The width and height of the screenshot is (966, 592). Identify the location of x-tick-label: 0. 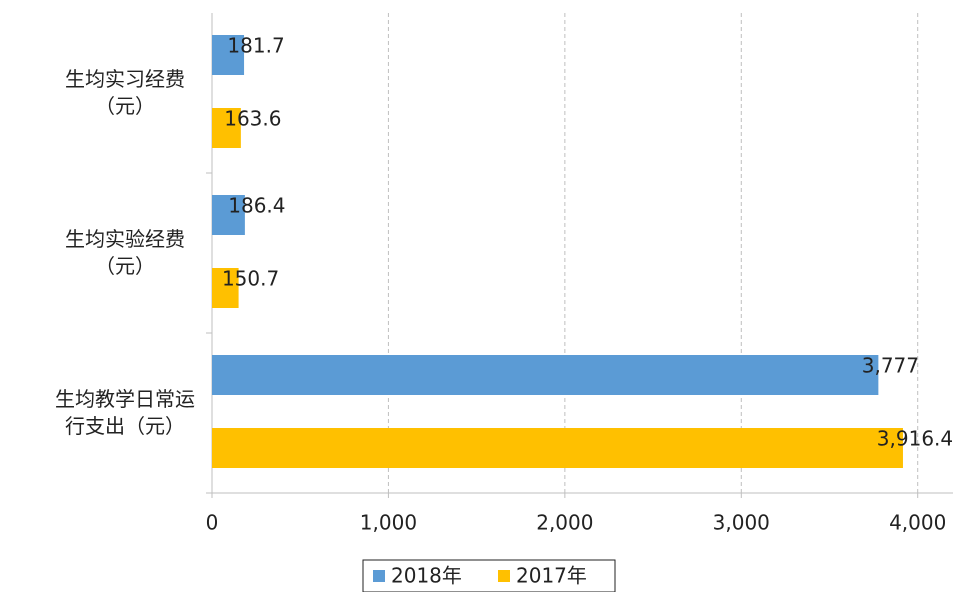
(212, 523).